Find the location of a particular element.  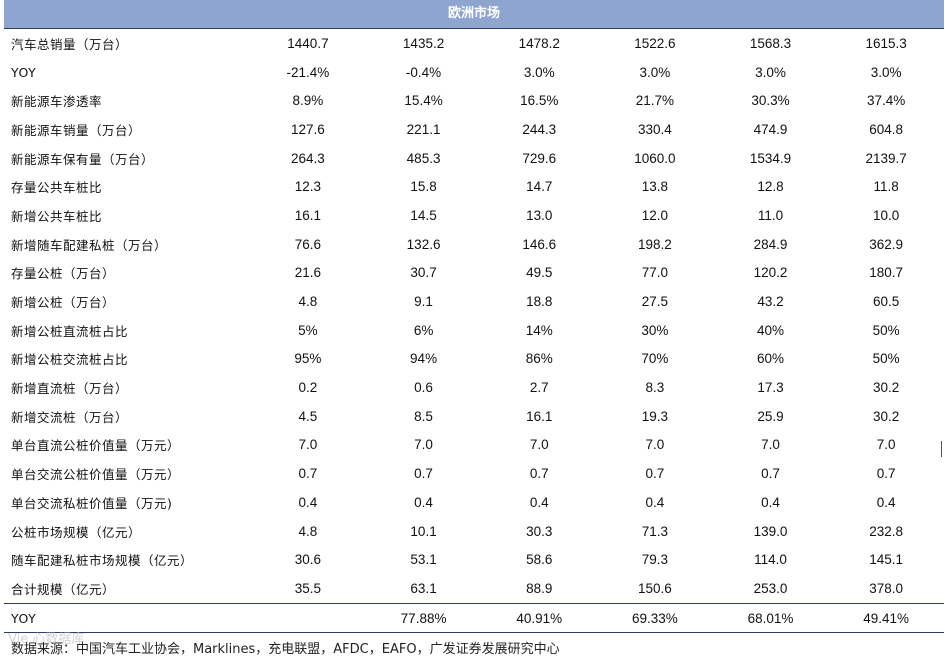

value-cell: 180.7 is located at coordinates (886, 273).